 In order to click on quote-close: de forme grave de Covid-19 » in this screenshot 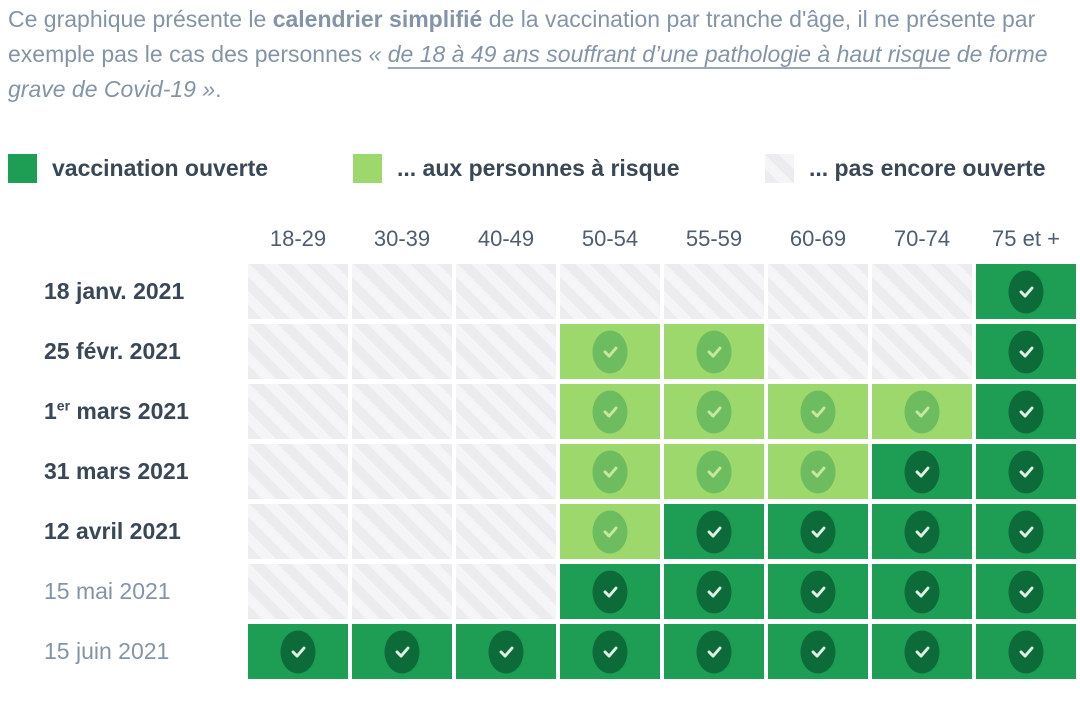, I will do `click(528, 71)`.